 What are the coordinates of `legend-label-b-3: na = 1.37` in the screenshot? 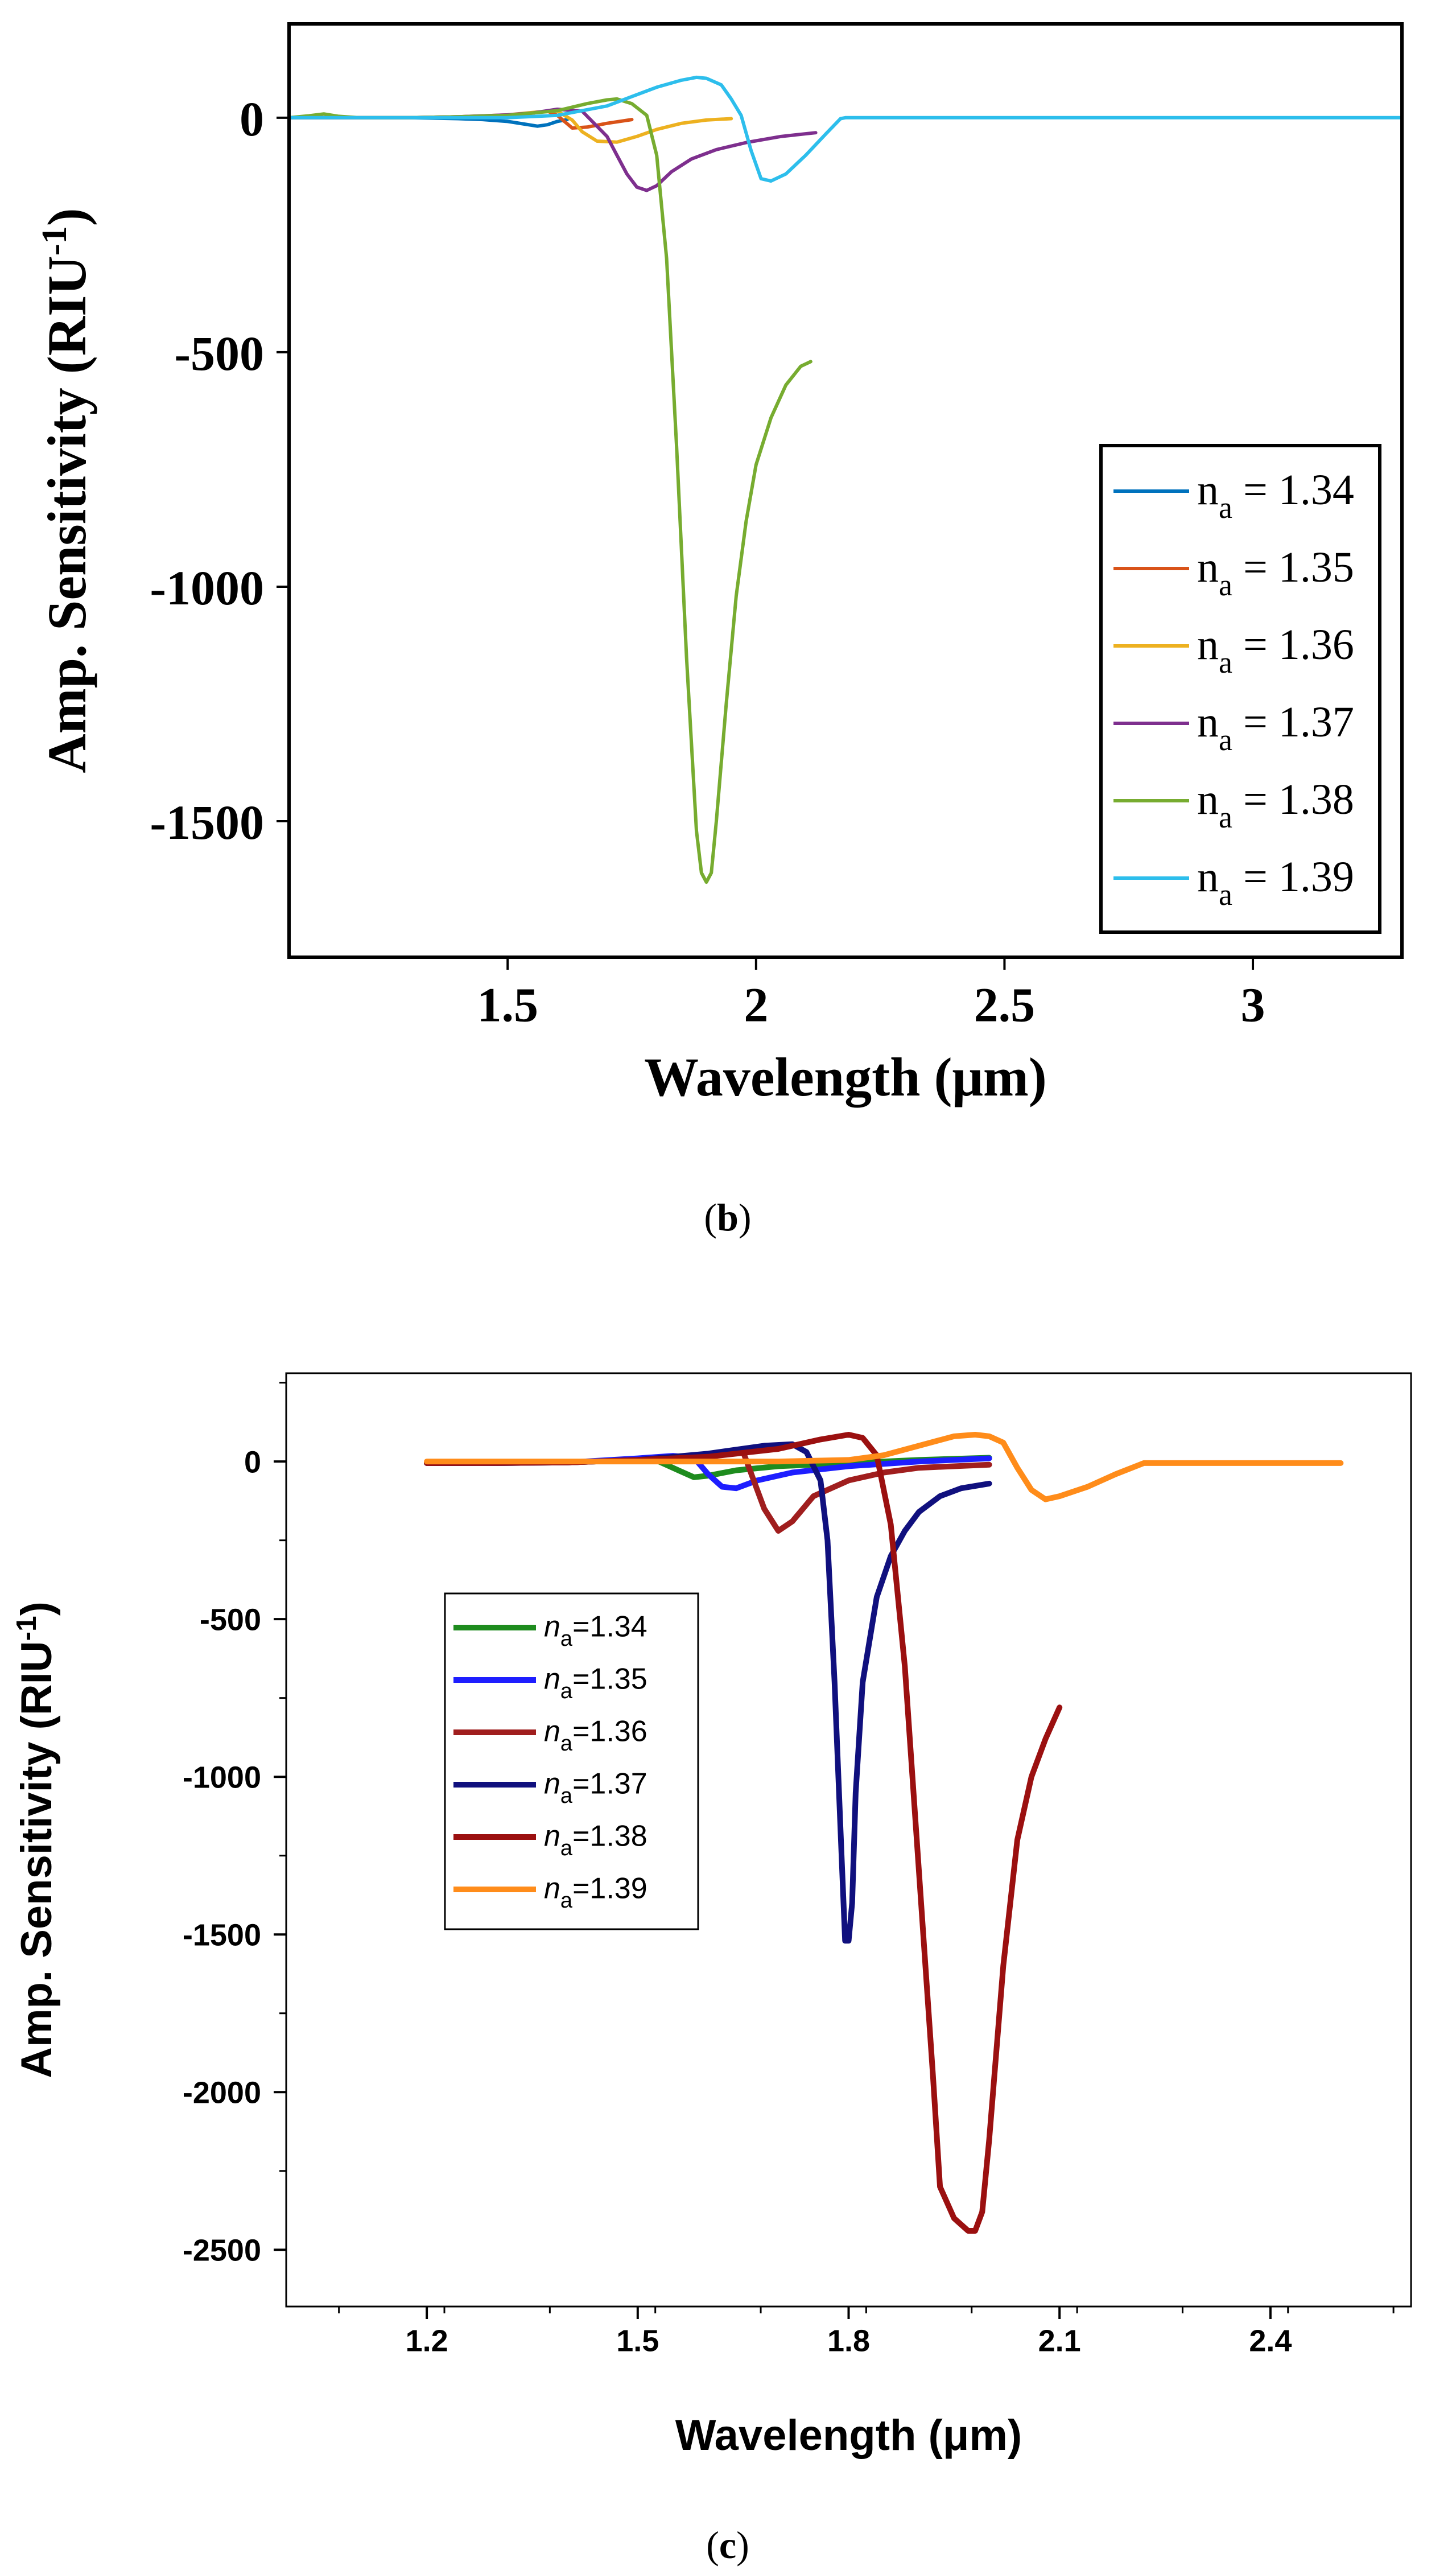 It's located at (1275, 727).